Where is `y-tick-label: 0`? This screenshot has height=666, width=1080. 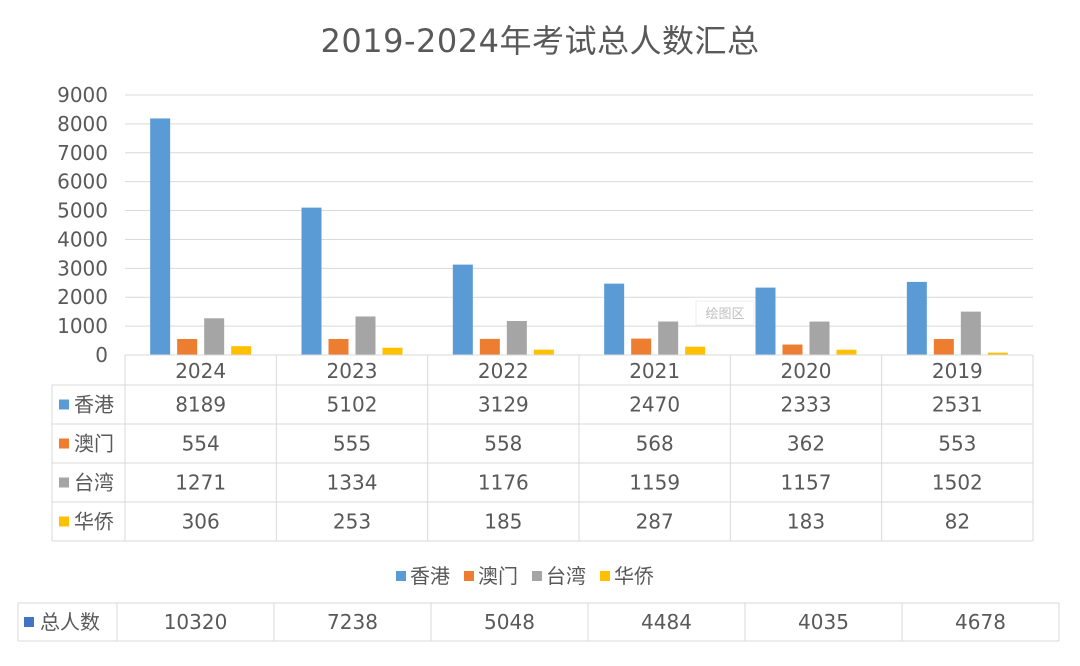 y-tick-label: 0 is located at coordinates (101, 355).